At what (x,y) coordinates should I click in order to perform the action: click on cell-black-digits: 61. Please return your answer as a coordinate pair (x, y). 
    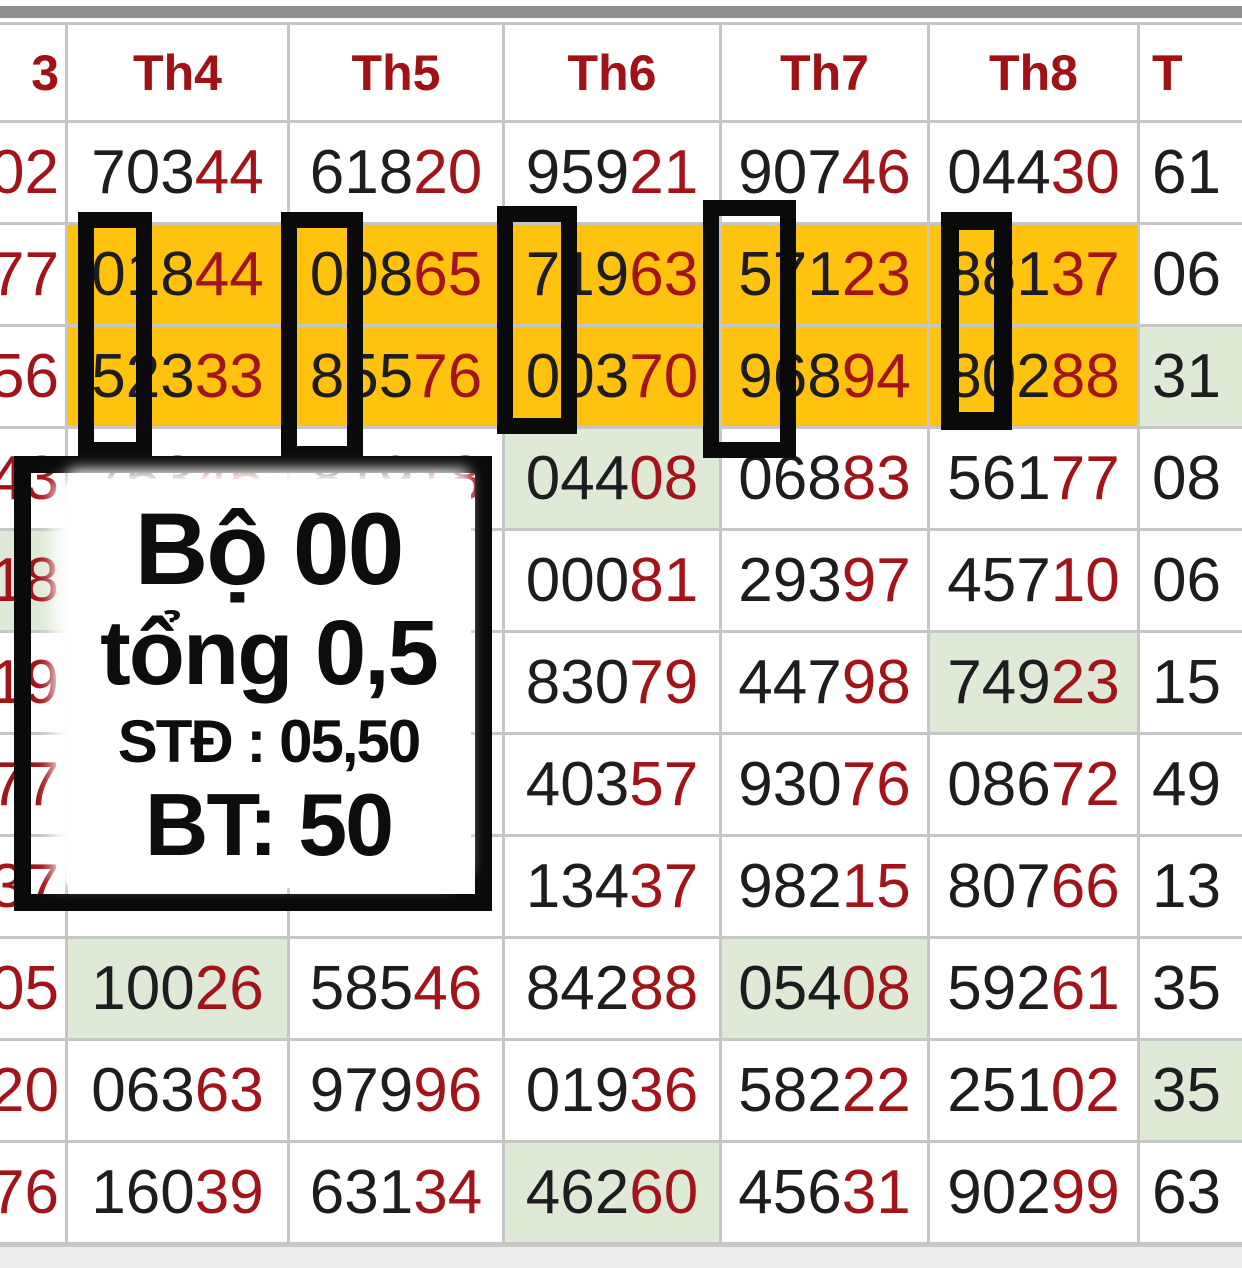
    Looking at the image, I should click on (1186, 172).